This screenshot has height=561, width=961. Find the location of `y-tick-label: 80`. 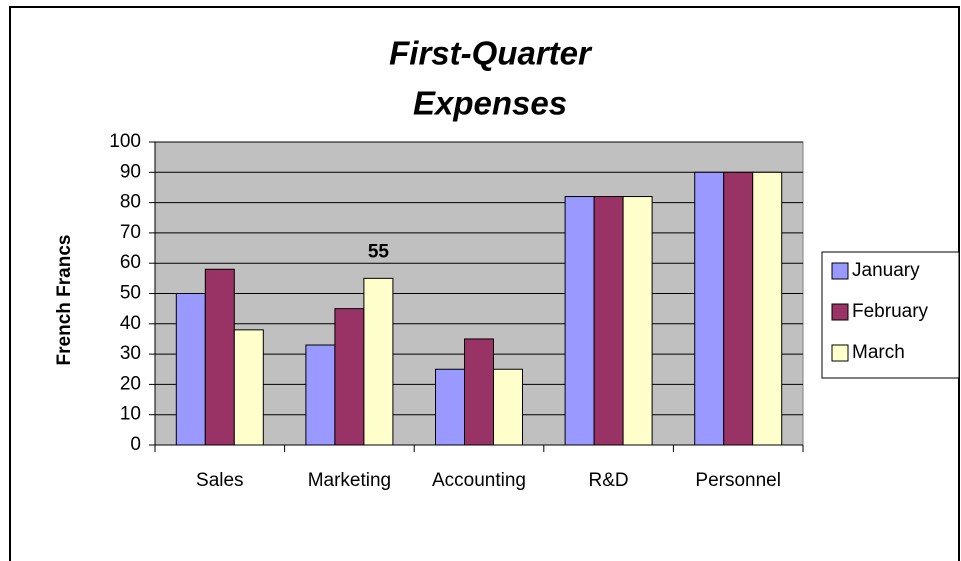

y-tick-label: 80 is located at coordinates (130, 202).